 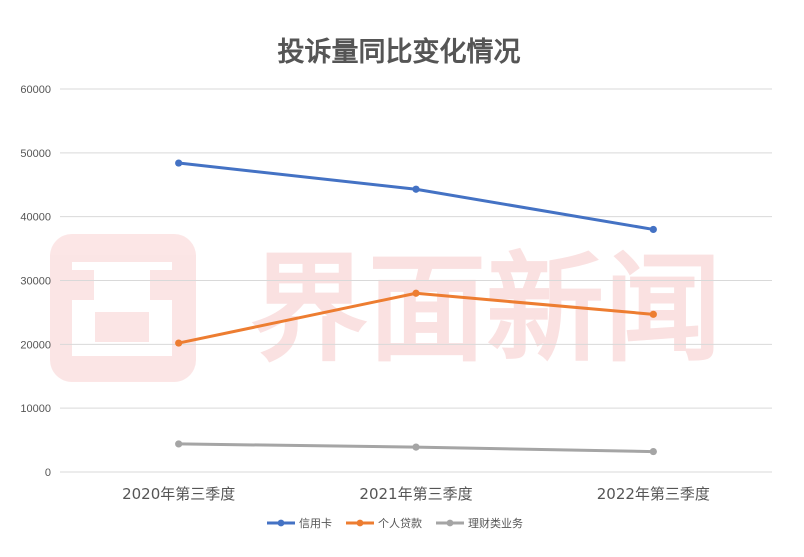 What do you see at coordinates (495, 523) in the screenshot?
I see `legend-label: 理财类业务` at bounding box center [495, 523].